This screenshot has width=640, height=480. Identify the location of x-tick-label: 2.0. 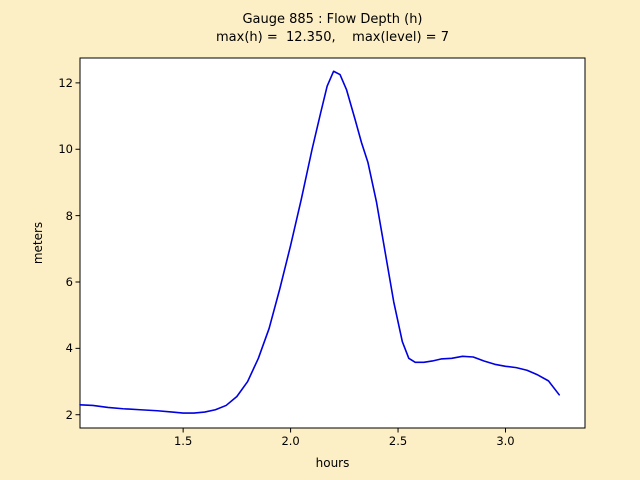
(290, 441).